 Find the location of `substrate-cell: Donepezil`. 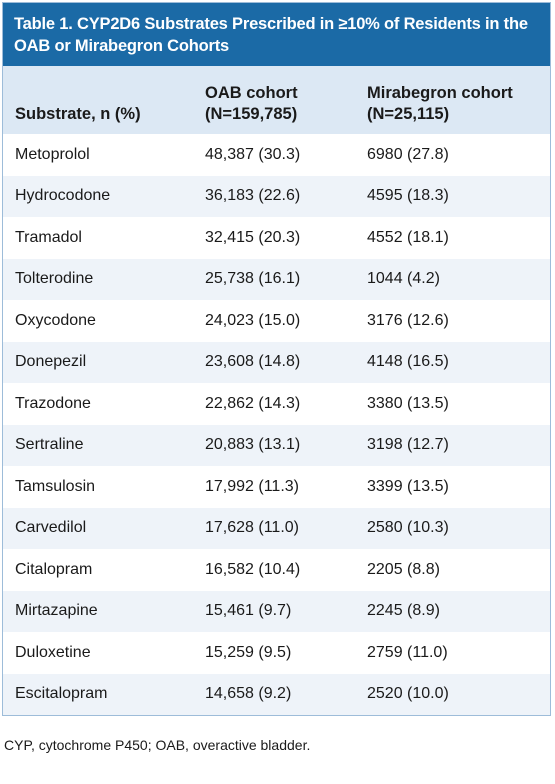

substrate-cell: Donepezil is located at coordinates (98, 362).